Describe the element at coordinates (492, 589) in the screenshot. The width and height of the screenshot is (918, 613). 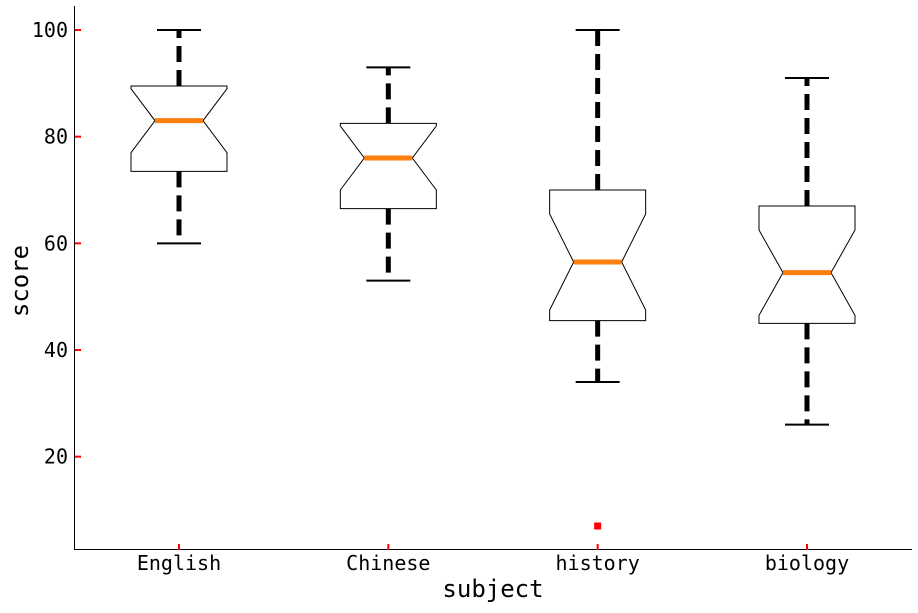
I see `x-axis-title: subject` at that location.